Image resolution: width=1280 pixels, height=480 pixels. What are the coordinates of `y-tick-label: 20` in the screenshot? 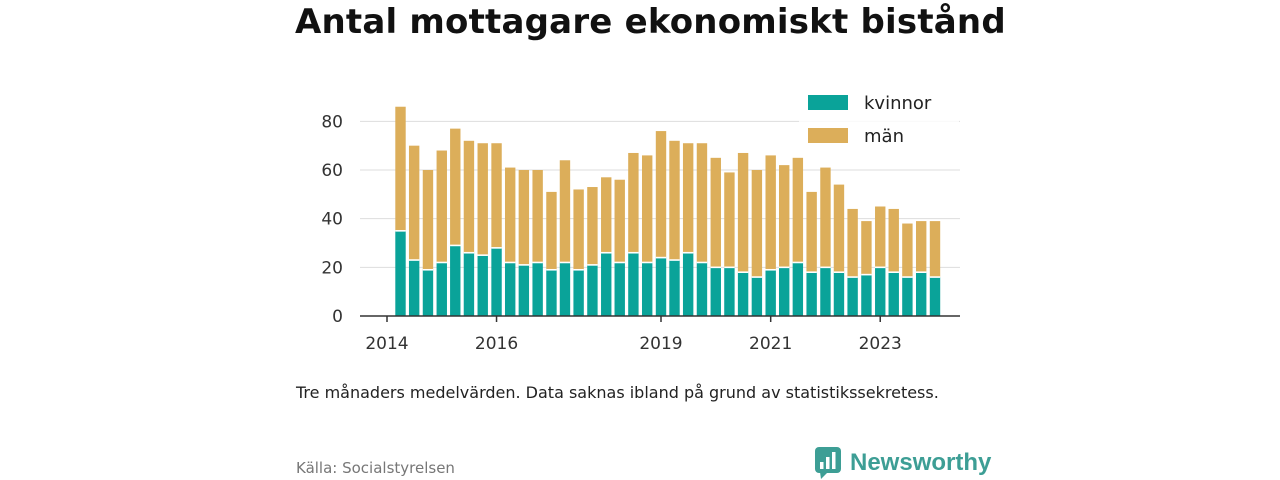 It's located at (332, 268).